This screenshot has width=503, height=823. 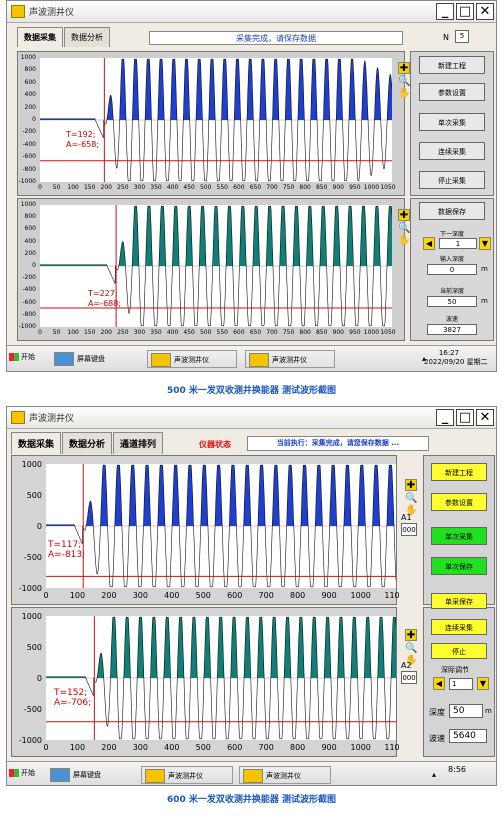 I want to click on app-icon, so click(x=253, y=776).